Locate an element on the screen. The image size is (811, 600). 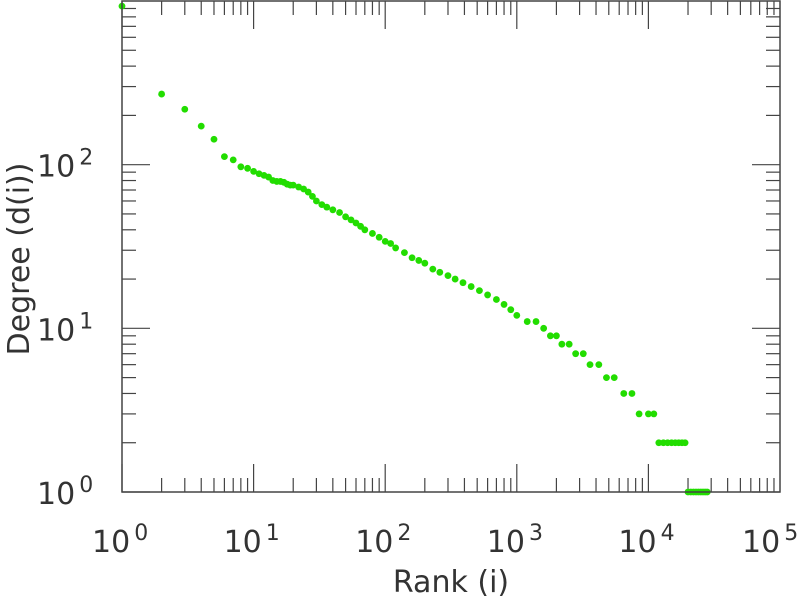
x-tick-label: 10 3 is located at coordinates (515, 540).